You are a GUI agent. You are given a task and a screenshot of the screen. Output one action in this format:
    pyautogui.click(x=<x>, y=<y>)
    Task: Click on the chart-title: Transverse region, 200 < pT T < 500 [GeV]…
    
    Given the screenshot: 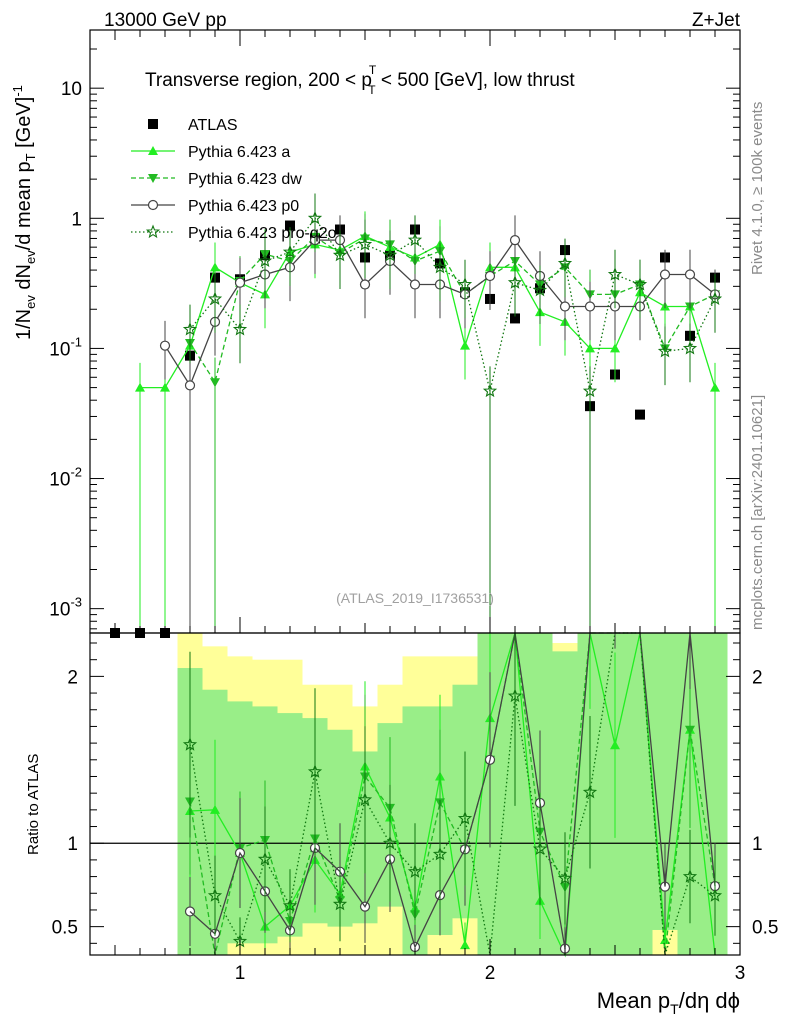 What is the action you would take?
    pyautogui.click(x=360, y=80)
    